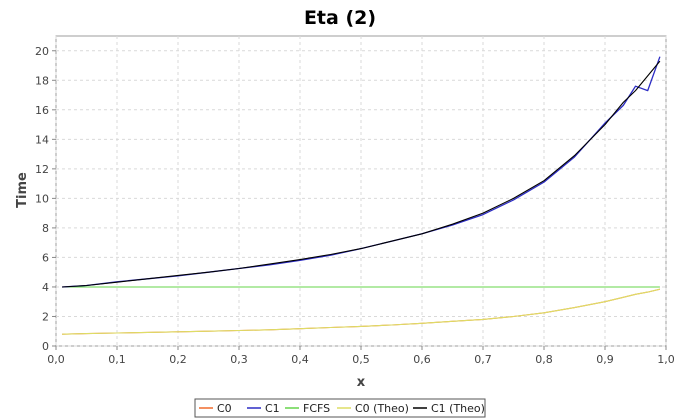 The image size is (680, 420). Describe the element at coordinates (605, 359) in the screenshot. I see `x-tick-label: 0,9` at that location.